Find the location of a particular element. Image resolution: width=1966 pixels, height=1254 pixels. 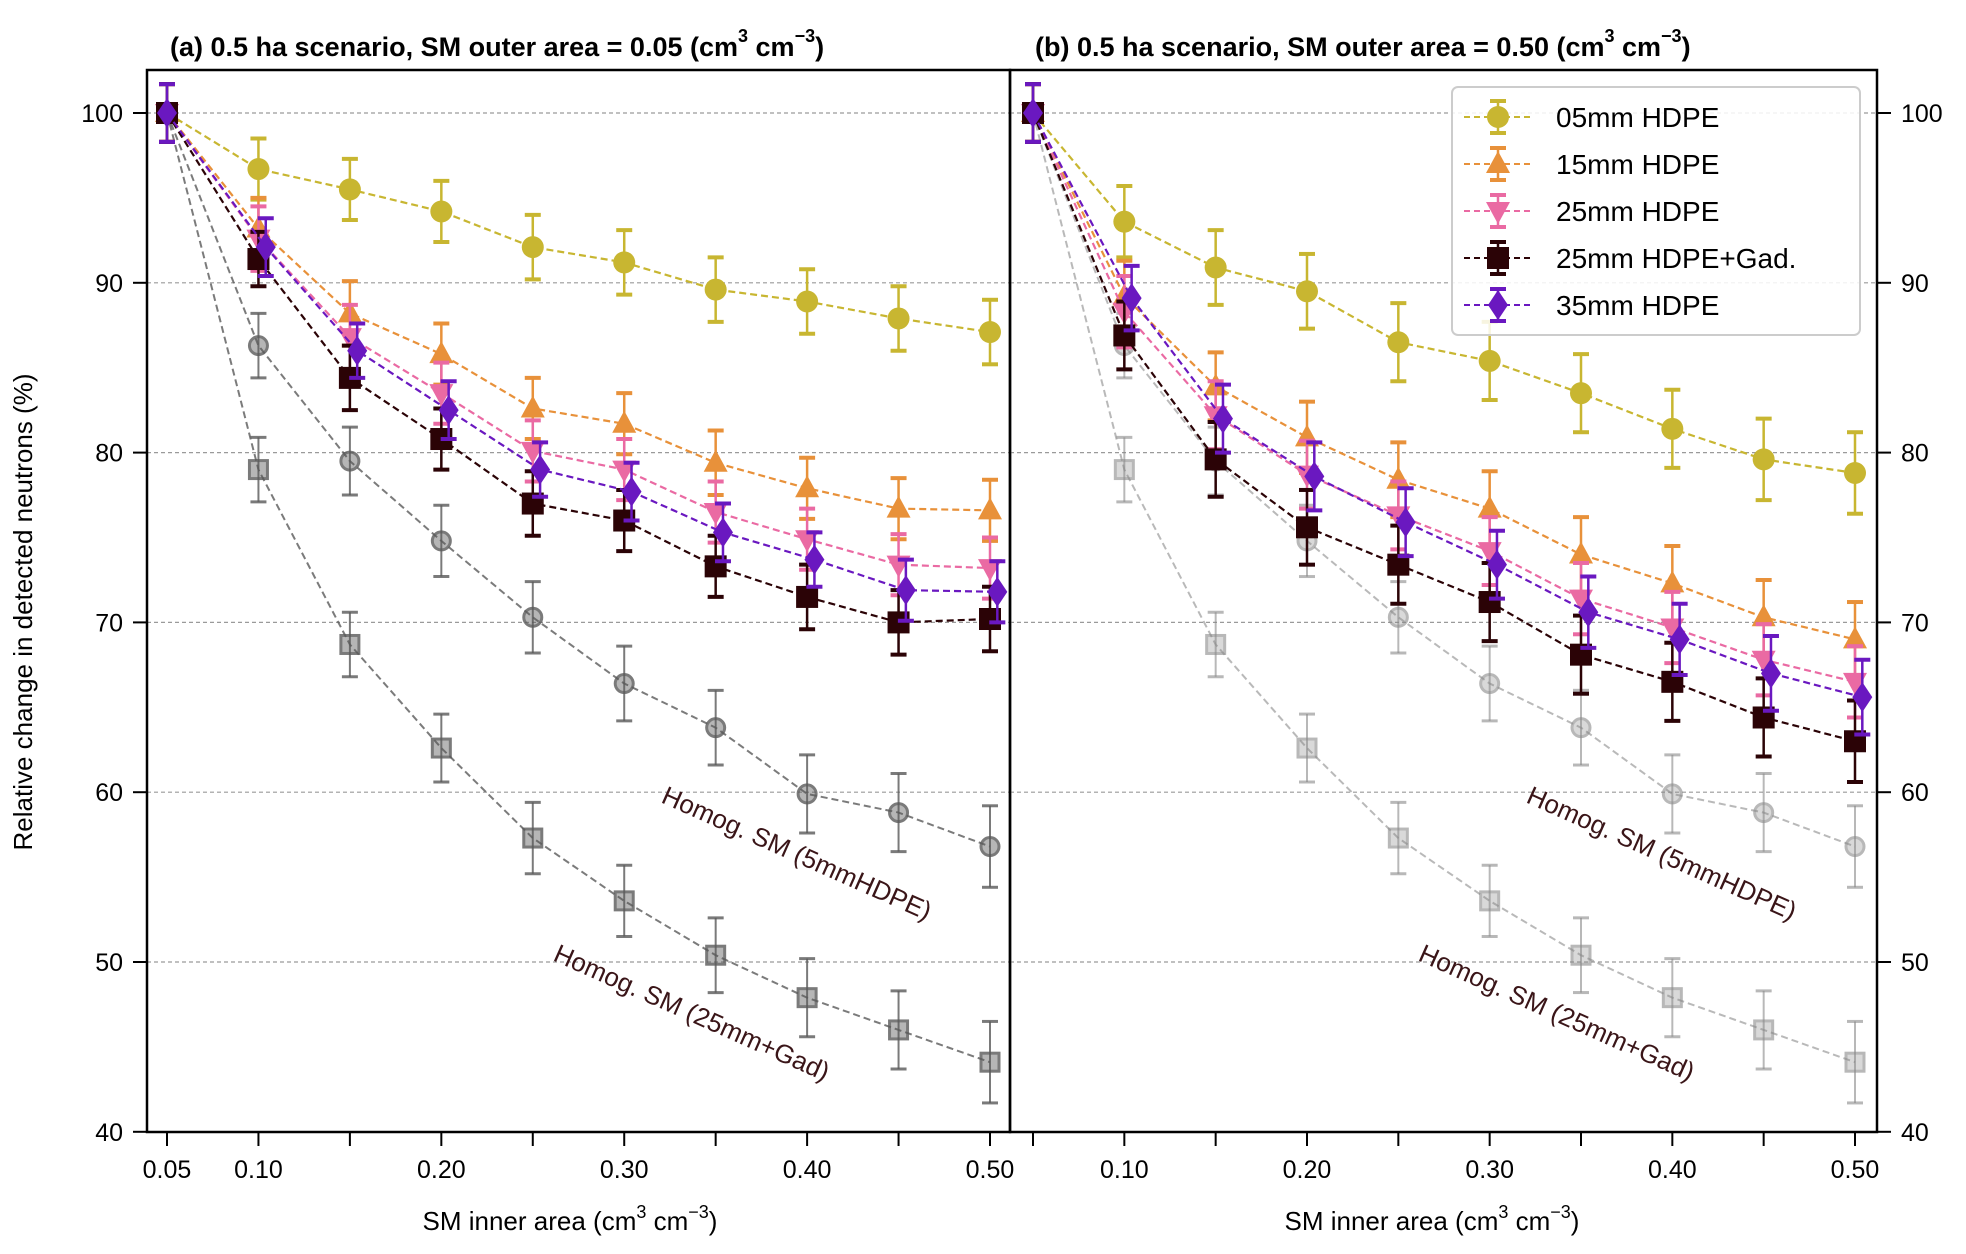

panel-b-y-tick-label: 50 is located at coordinates (1915, 963).